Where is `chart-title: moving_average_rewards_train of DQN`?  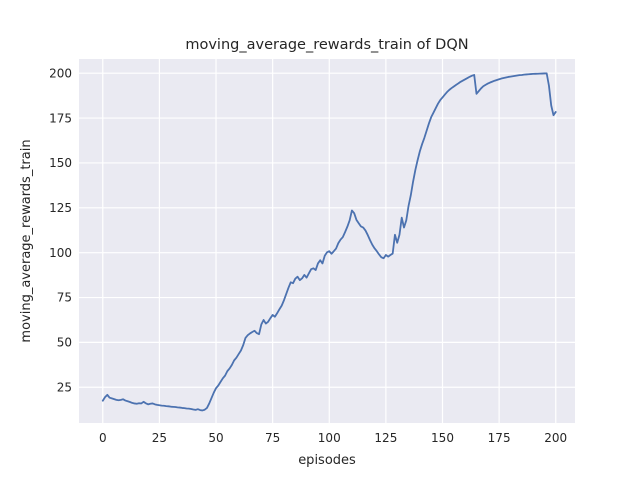 chart-title: moving_average_rewards_train of DQN is located at coordinates (326, 45).